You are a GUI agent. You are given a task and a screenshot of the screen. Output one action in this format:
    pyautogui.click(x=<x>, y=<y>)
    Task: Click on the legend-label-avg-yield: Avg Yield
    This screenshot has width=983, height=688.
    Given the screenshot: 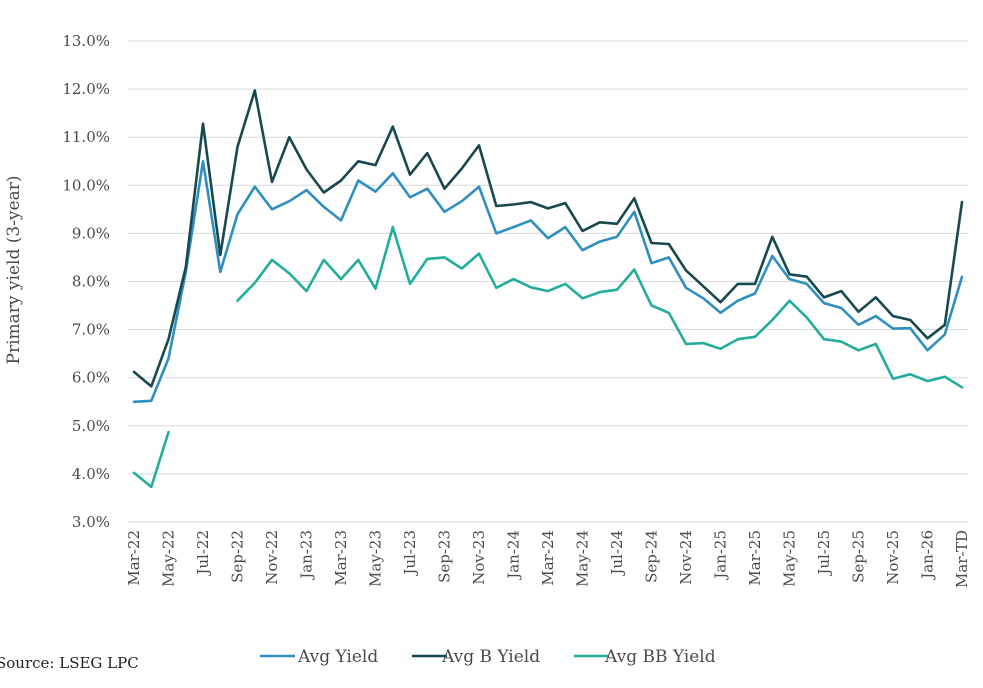 What is the action you would take?
    pyautogui.click(x=337, y=657)
    